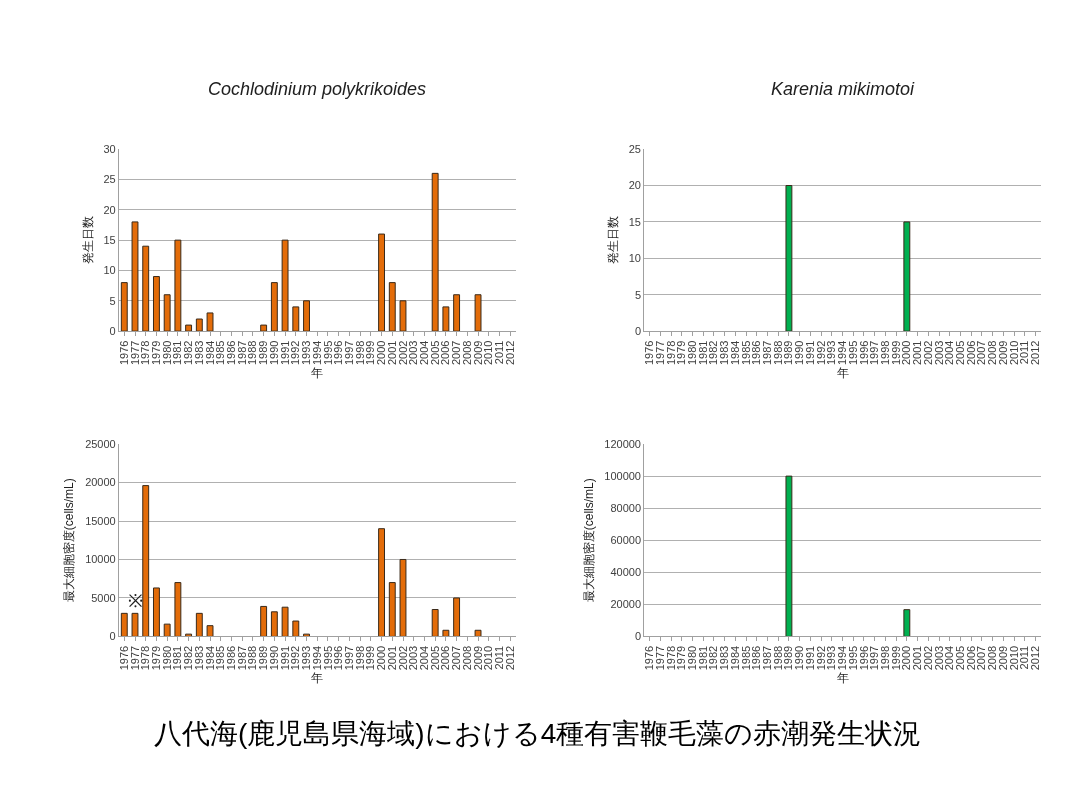 Image resolution: width=1073 pixels, height=807 pixels. Describe the element at coordinates (634, 258) in the screenshot. I see `y-tick-label: 10` at that location.